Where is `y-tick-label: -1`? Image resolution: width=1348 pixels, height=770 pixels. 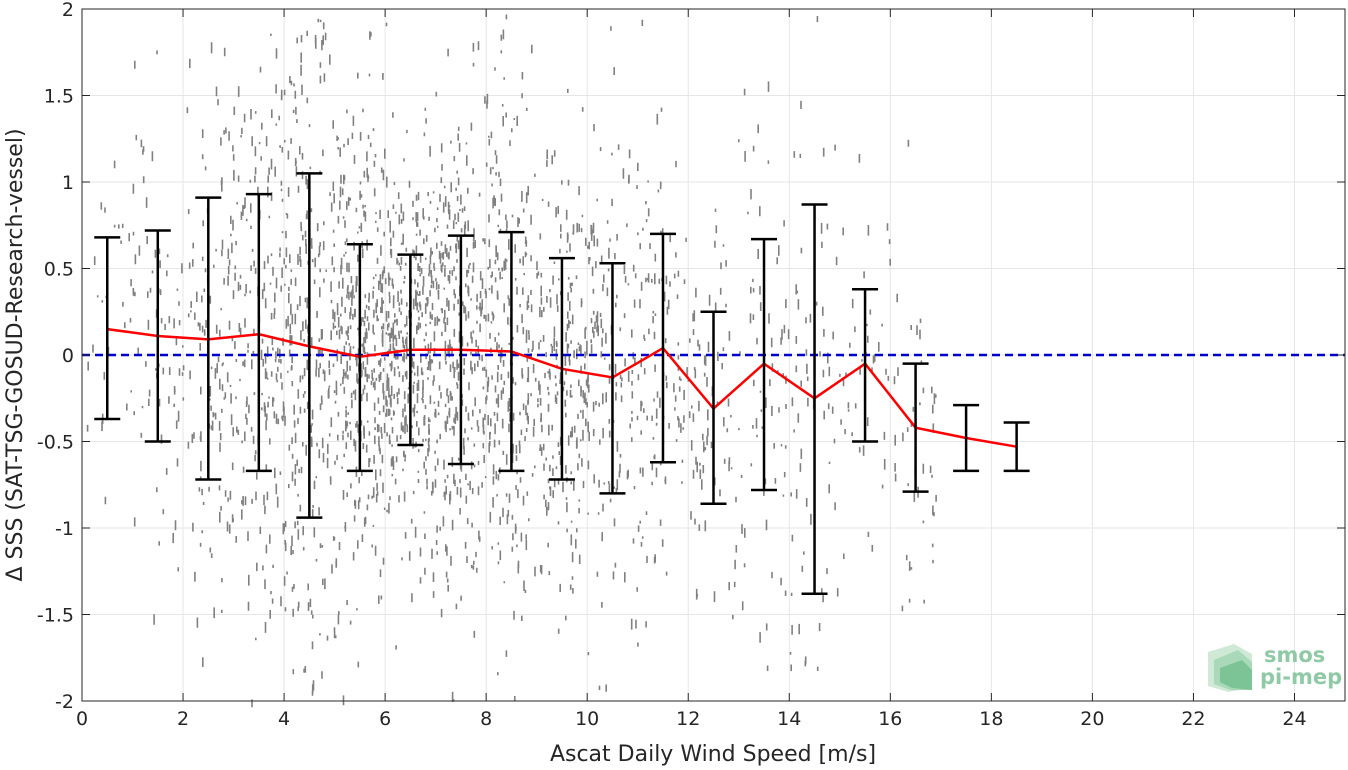
y-tick-label: -1 is located at coordinates (64, 529).